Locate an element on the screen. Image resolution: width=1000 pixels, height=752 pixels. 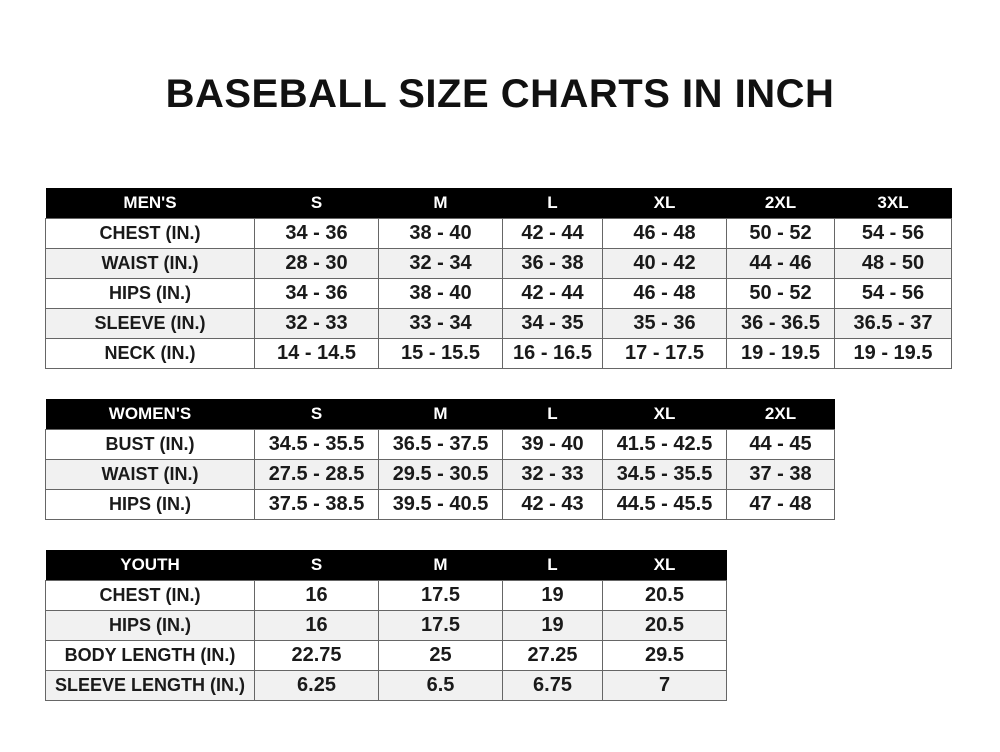
measurement-cell: 17 - 17.5 is located at coordinates (664, 353).